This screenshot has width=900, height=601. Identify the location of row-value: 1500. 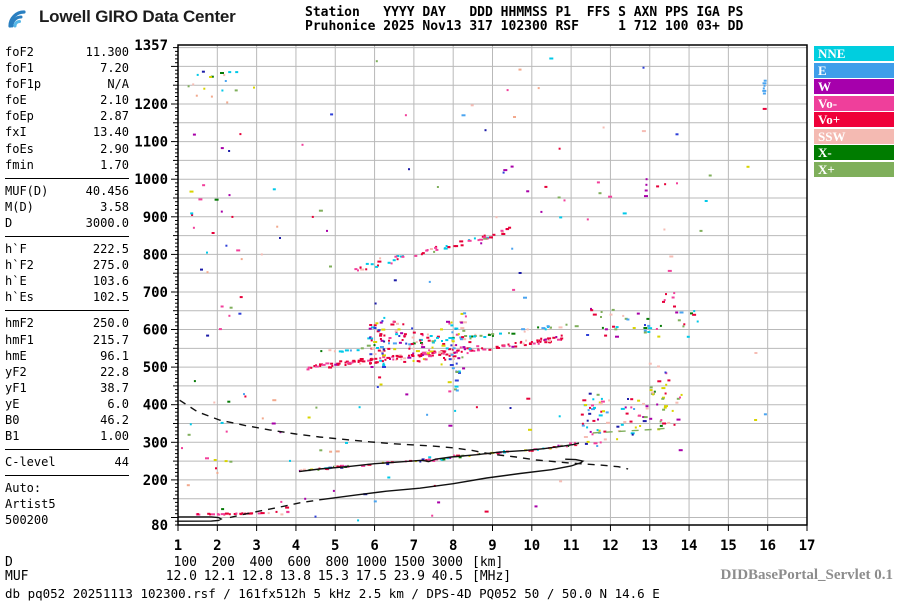
(409, 562).